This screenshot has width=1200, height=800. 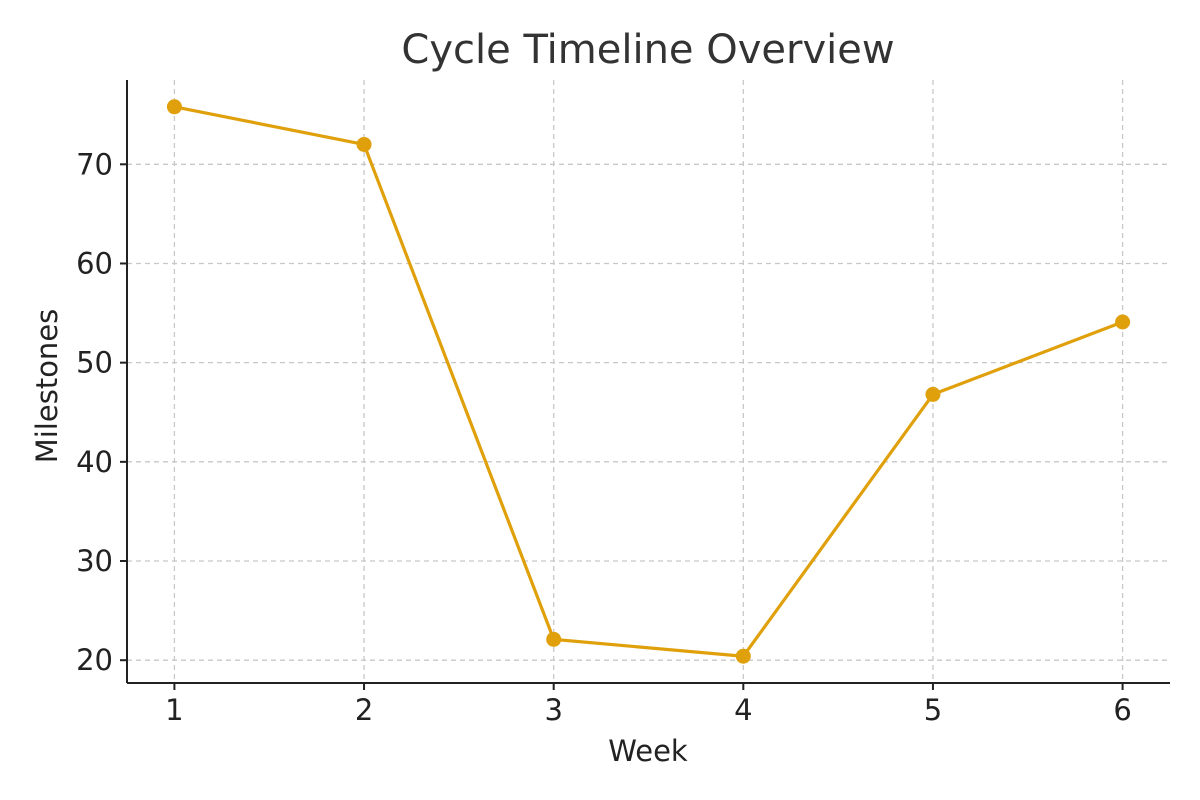 I want to click on x-tick-label: 5, so click(x=933, y=710).